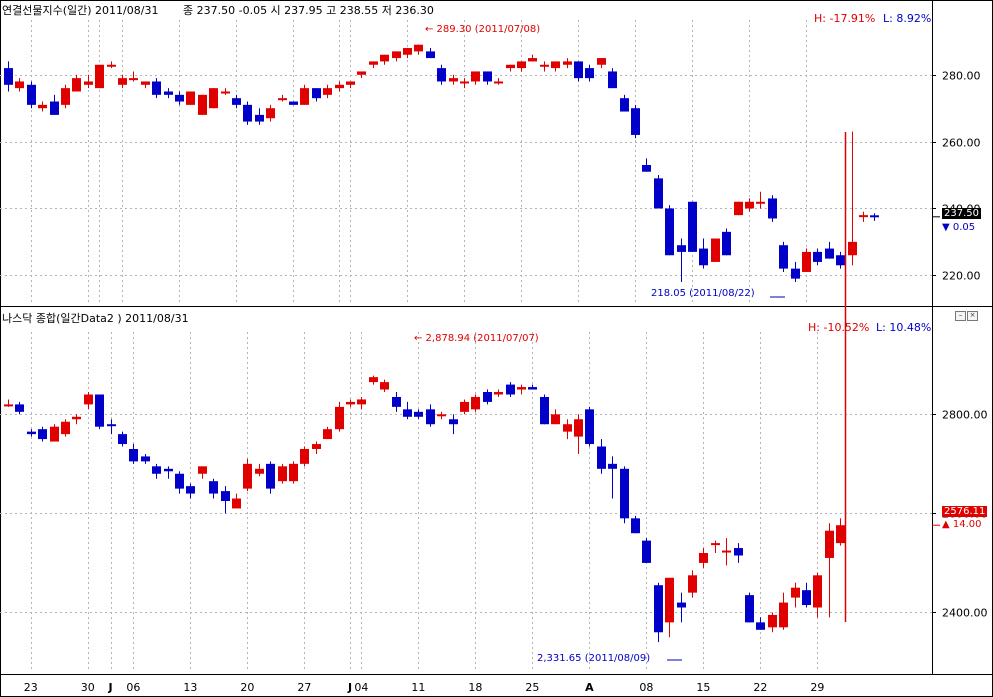 The height and width of the screenshot is (697, 993). I want to click on x-axis-label: 25, so click(532, 687).